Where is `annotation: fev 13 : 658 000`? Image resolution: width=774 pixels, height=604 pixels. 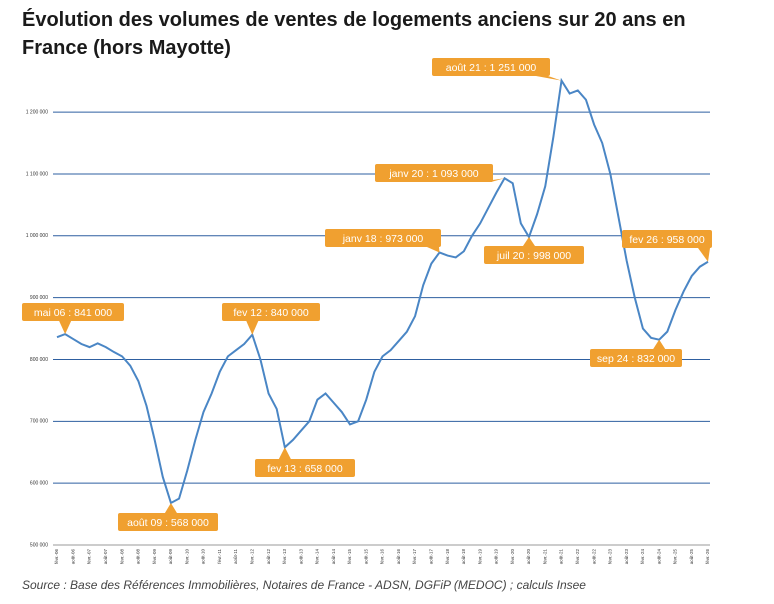
annotation: fev 13 : 658 000 is located at coordinates (305, 462).